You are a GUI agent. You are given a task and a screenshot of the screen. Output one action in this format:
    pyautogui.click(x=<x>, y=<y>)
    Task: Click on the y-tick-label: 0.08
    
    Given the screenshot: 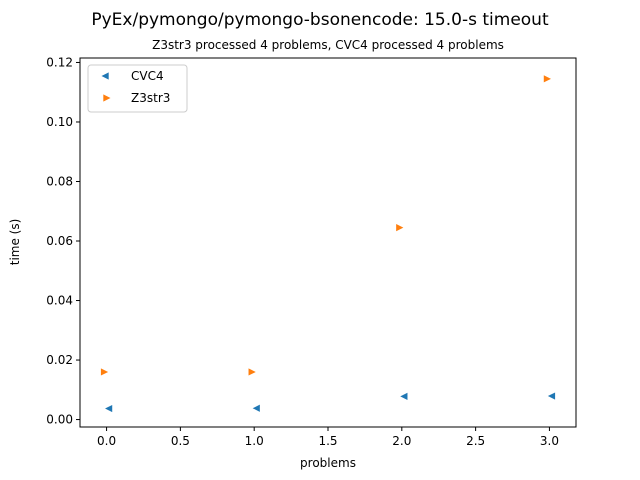 What is the action you would take?
    pyautogui.click(x=59, y=181)
    